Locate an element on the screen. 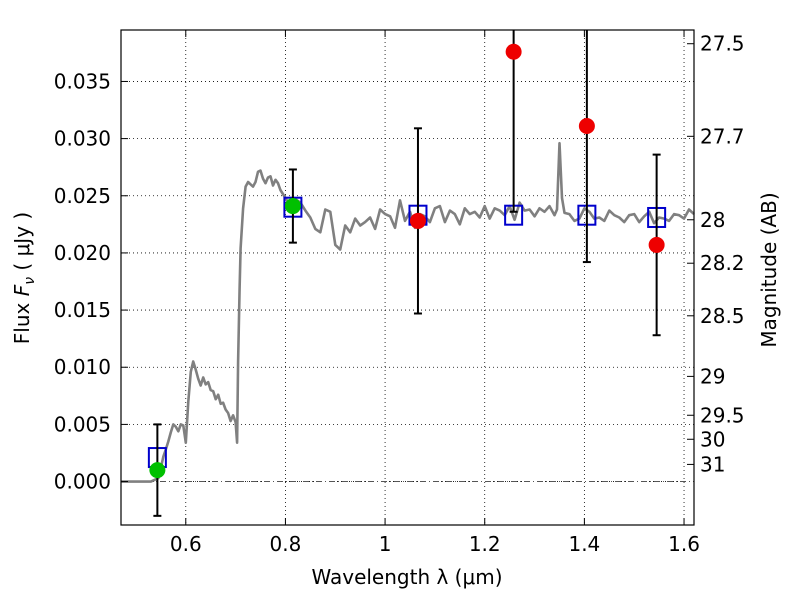  x-axis-title: Wavelength λ (μm) is located at coordinates (406, 577).